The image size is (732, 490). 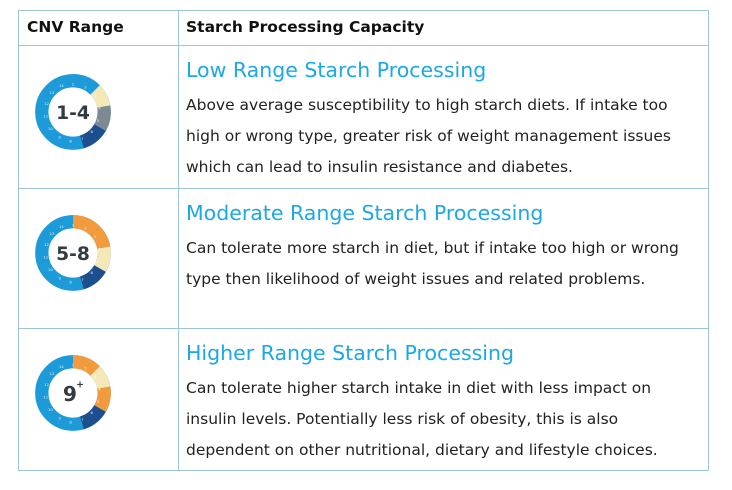 I want to click on table-header: CNV Range Starch Processing Capacity, so click(x=363, y=28).